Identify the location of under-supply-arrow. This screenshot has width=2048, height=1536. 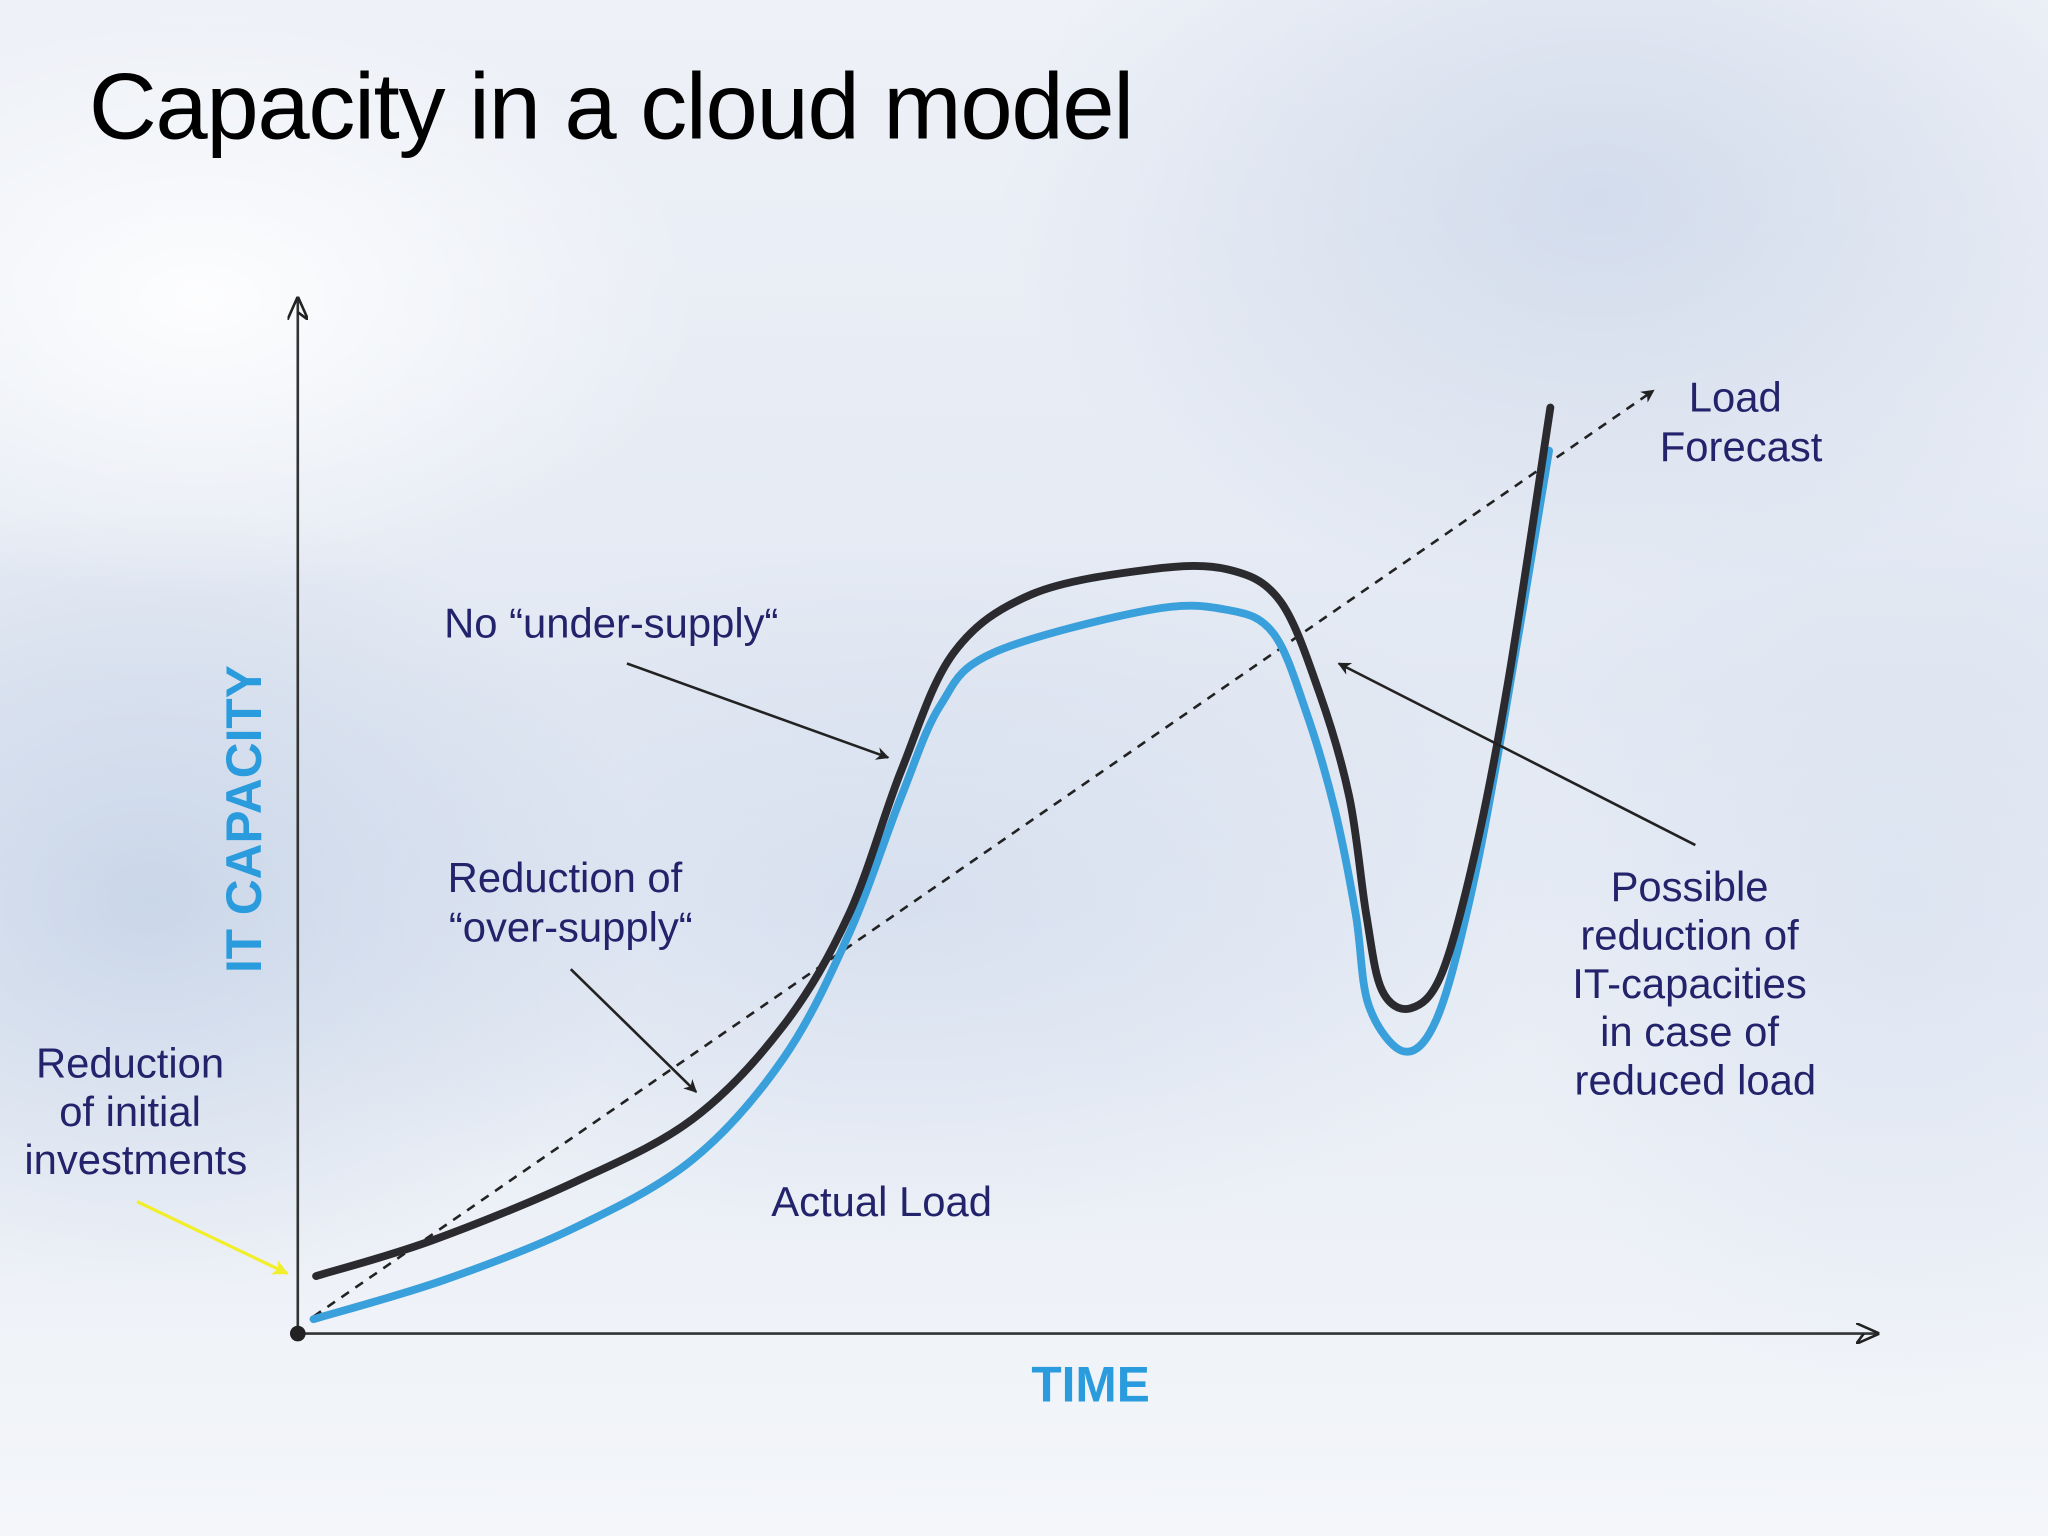
(758, 711).